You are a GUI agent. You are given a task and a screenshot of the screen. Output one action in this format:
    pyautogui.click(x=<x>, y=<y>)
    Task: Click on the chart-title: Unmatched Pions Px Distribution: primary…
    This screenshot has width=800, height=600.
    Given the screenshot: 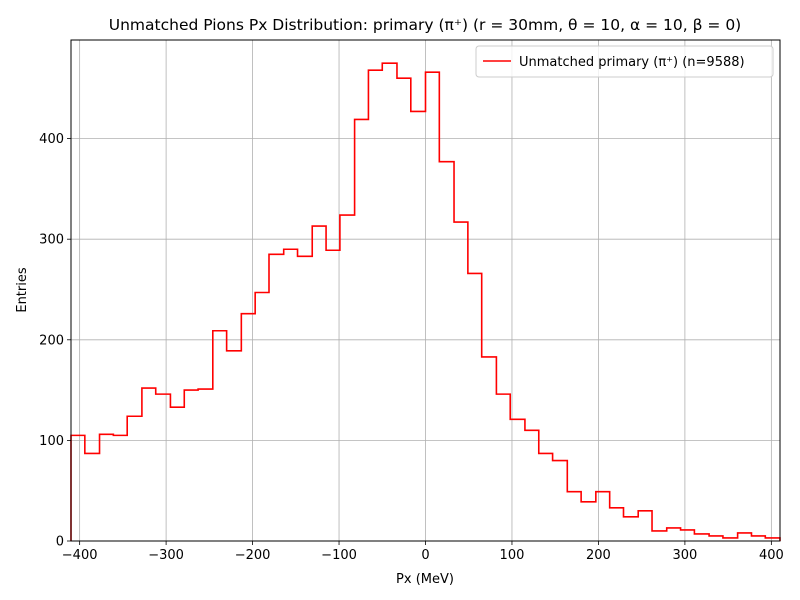 What is the action you would take?
    pyautogui.click(x=425, y=25)
    